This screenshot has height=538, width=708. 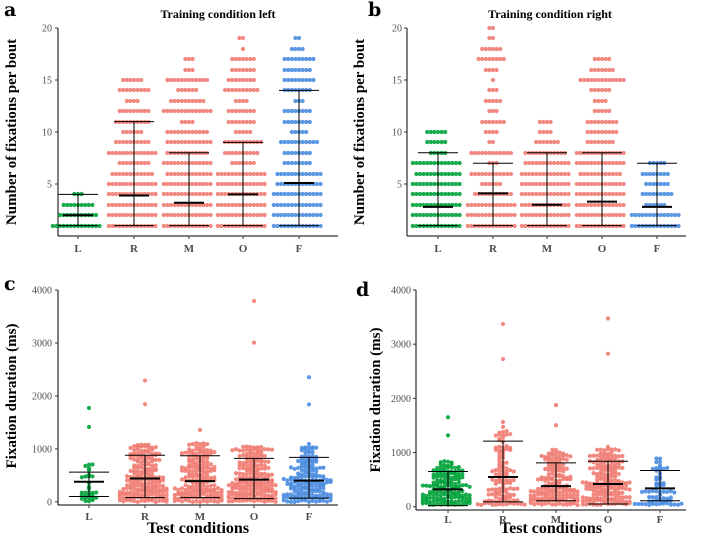 What do you see at coordinates (660, 520) in the screenshot?
I see `x-tick-label: F` at bounding box center [660, 520].